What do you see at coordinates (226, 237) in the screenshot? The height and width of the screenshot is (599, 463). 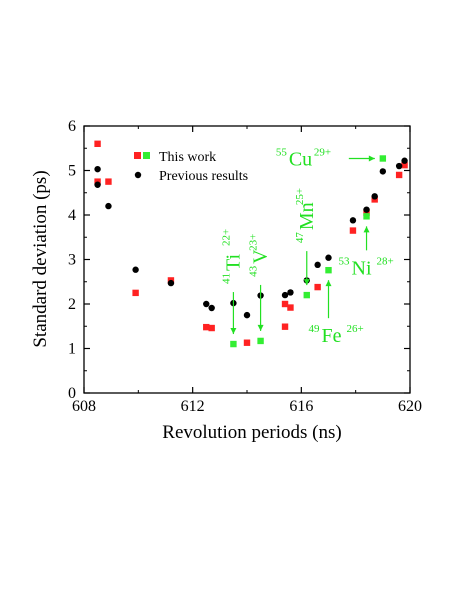 I see `ion-charge: 22+` at bounding box center [226, 237].